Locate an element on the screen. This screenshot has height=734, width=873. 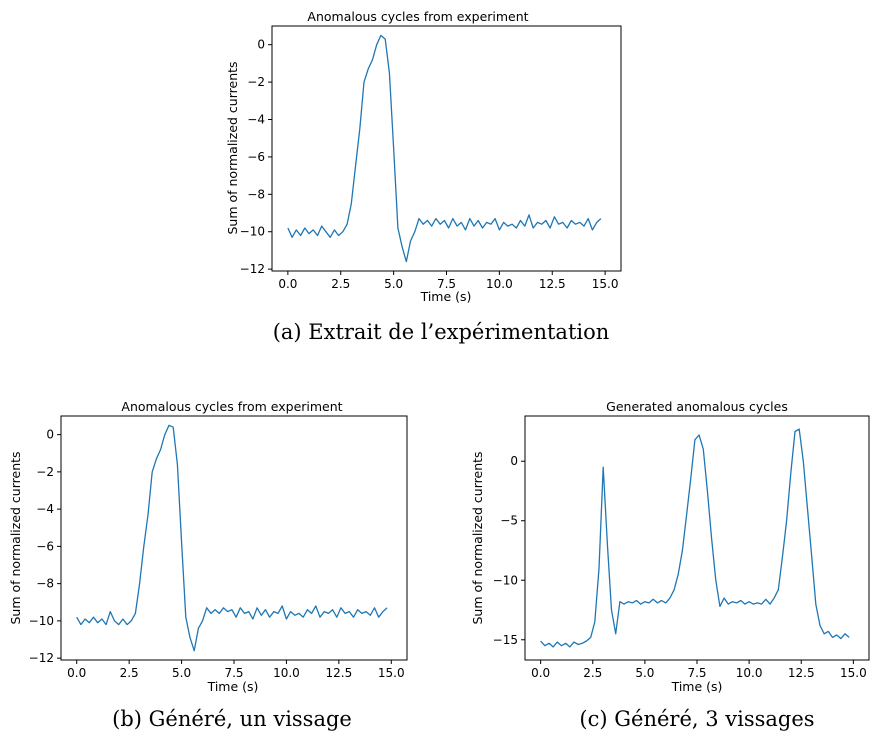
ytick-labels-c: 0 −5 −10 −15 is located at coordinates (505, 550).